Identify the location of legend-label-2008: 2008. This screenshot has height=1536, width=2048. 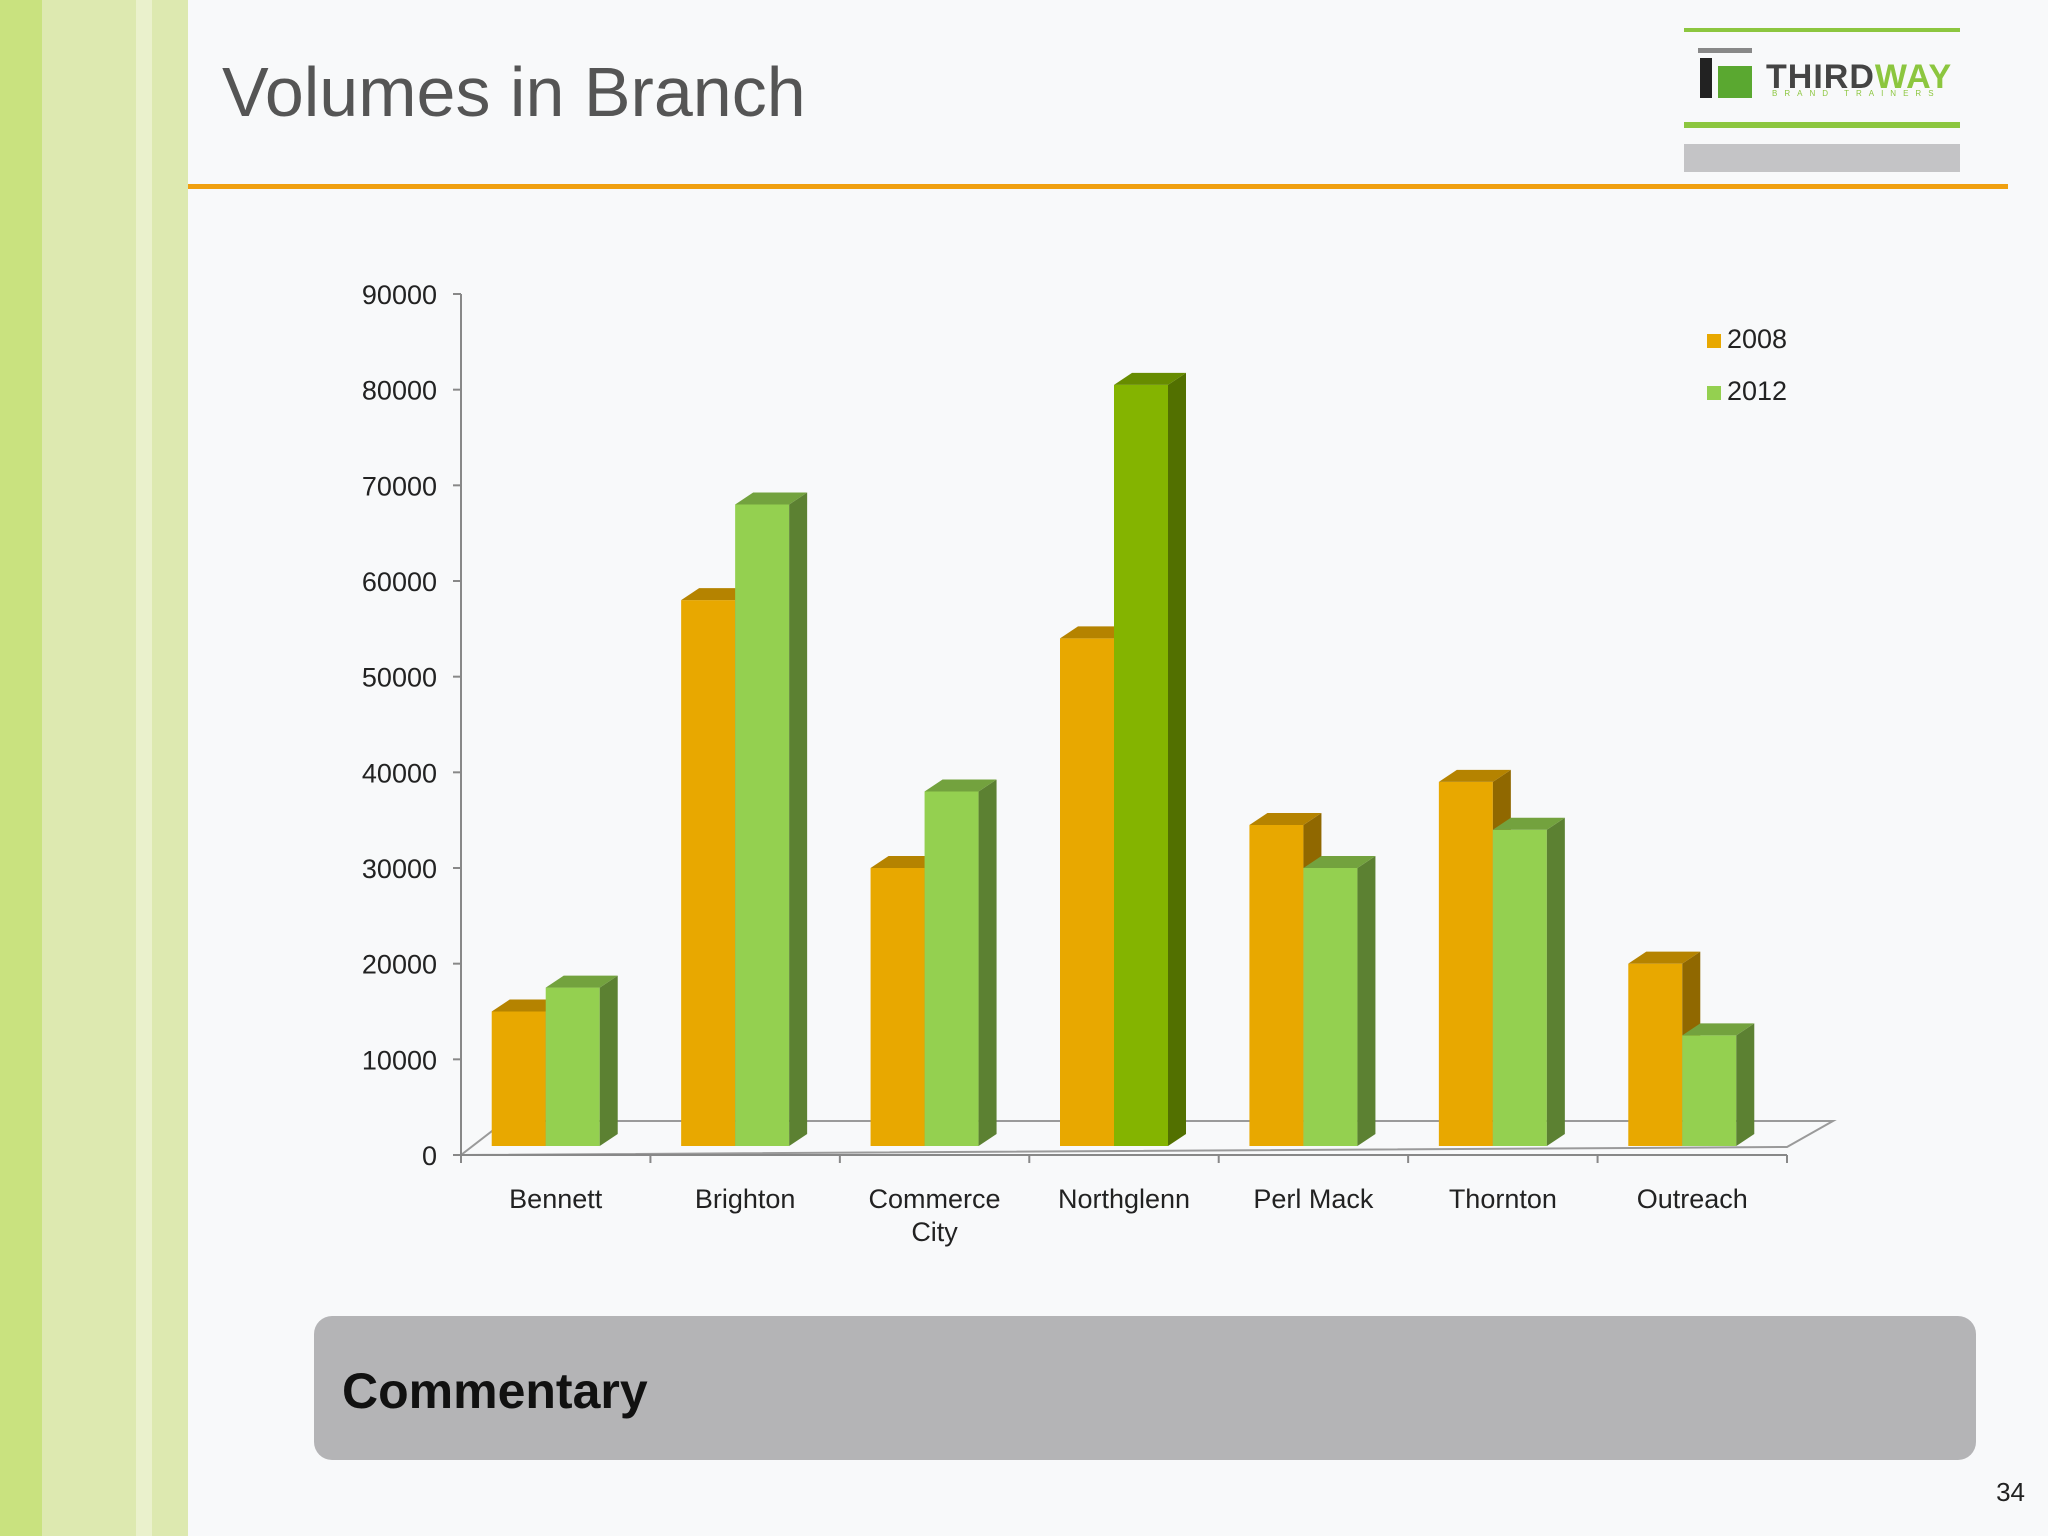
(1757, 339).